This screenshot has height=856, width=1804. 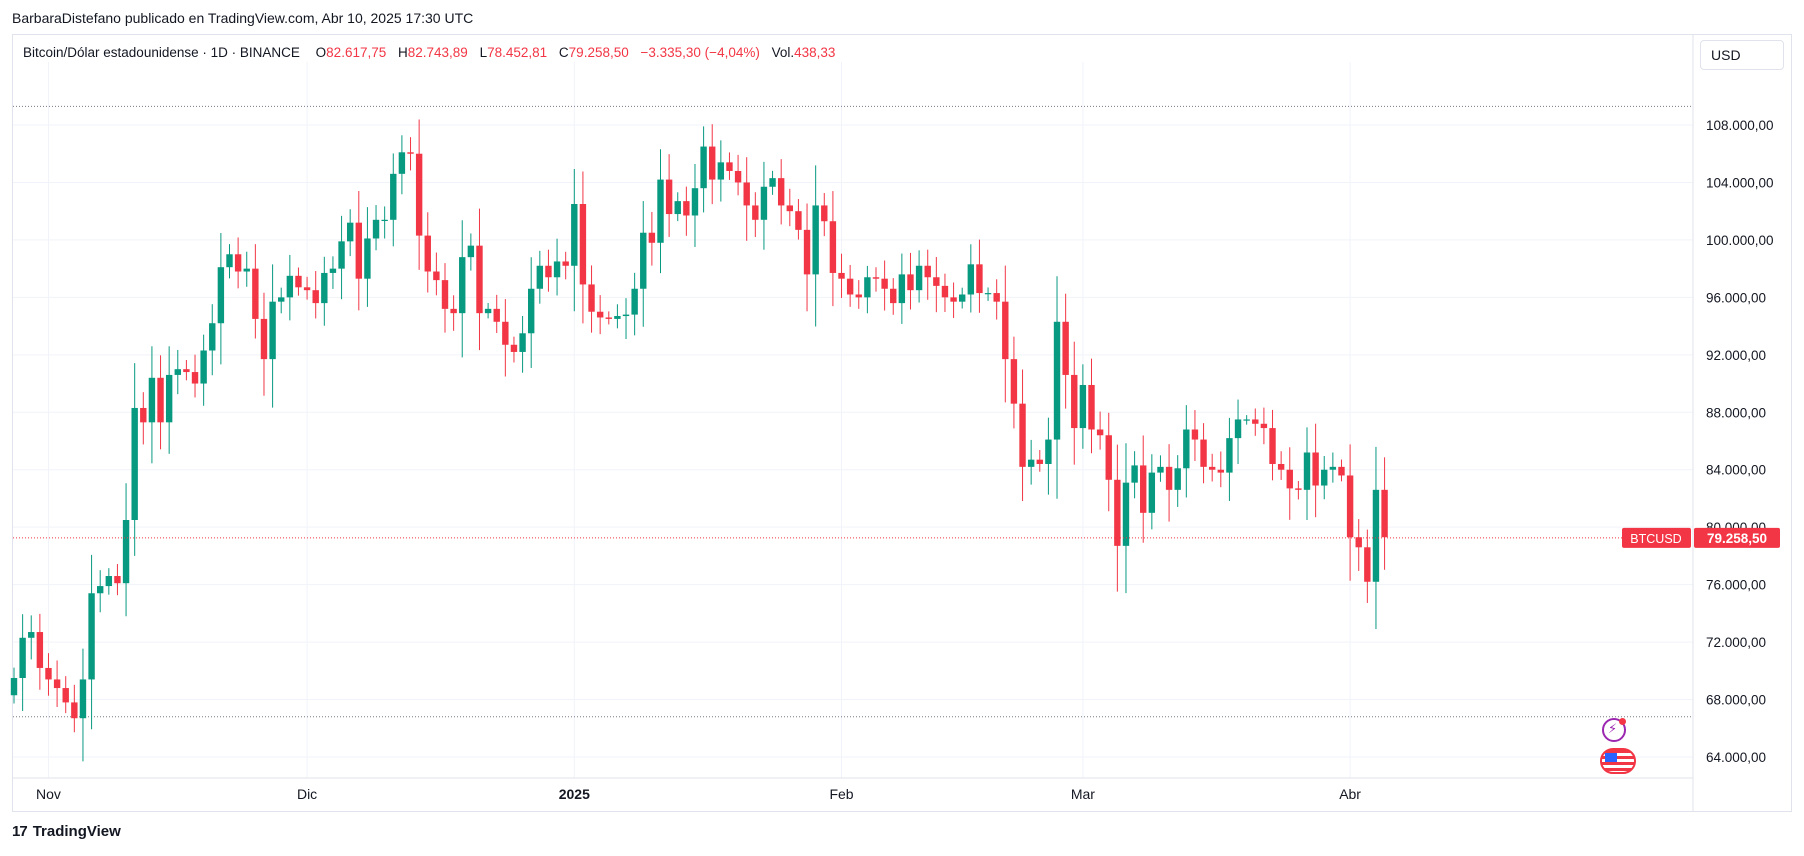 What do you see at coordinates (20, 831) in the screenshot?
I see `tradingview-logo-icon: 17` at bounding box center [20, 831].